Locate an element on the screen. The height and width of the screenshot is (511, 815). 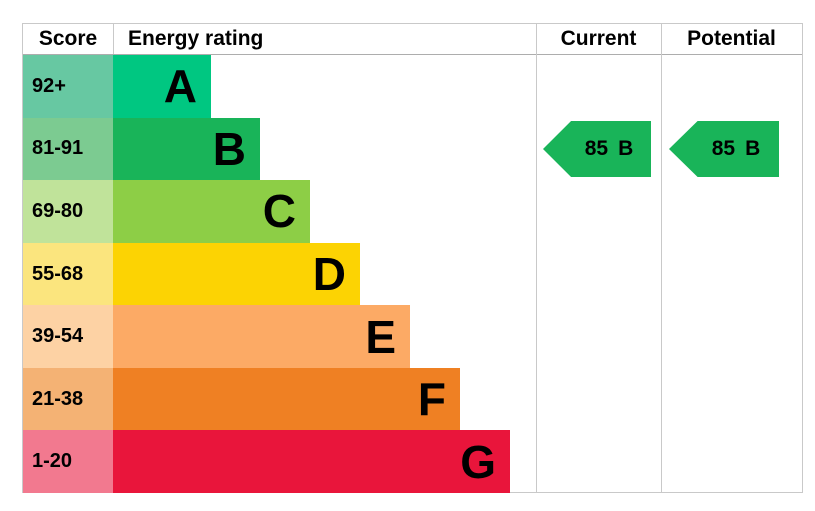
band-letter: E is located at coordinates (380, 336).